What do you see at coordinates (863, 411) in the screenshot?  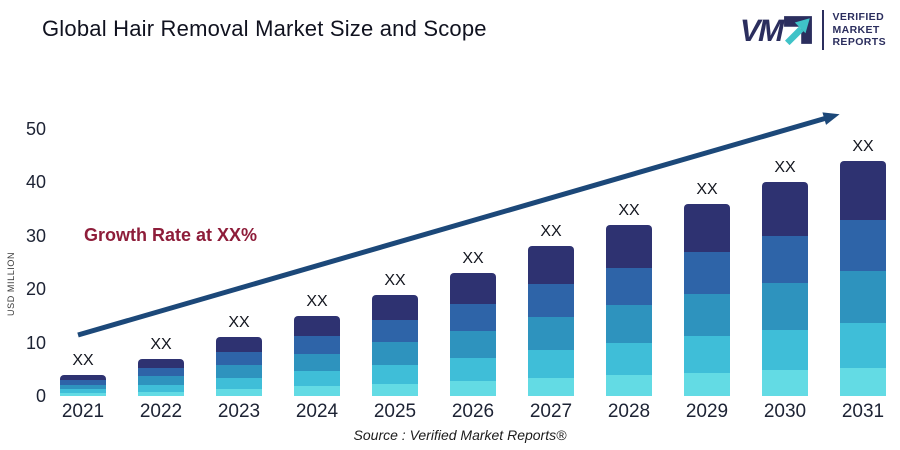 I see `x-axis-label-2031: 2031` at bounding box center [863, 411].